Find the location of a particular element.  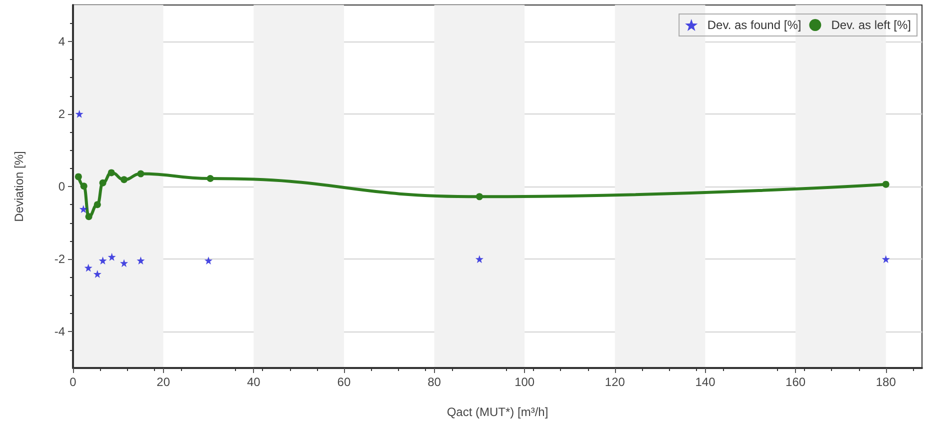

y-tick-label: 2 is located at coordinates (62, 113).